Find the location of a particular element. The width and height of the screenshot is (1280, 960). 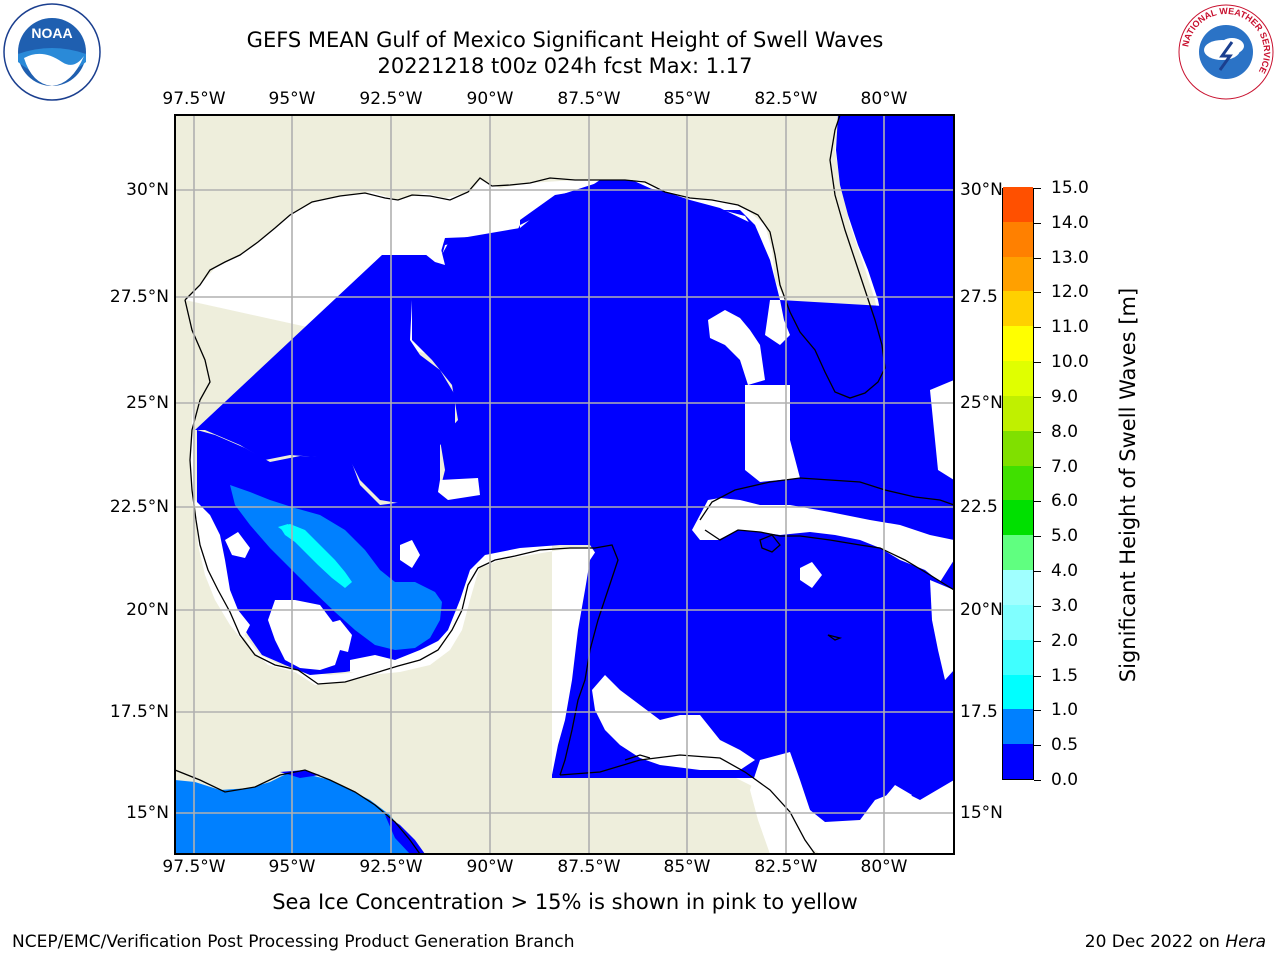

lat-label-left: 15°N is located at coordinates (147, 813).